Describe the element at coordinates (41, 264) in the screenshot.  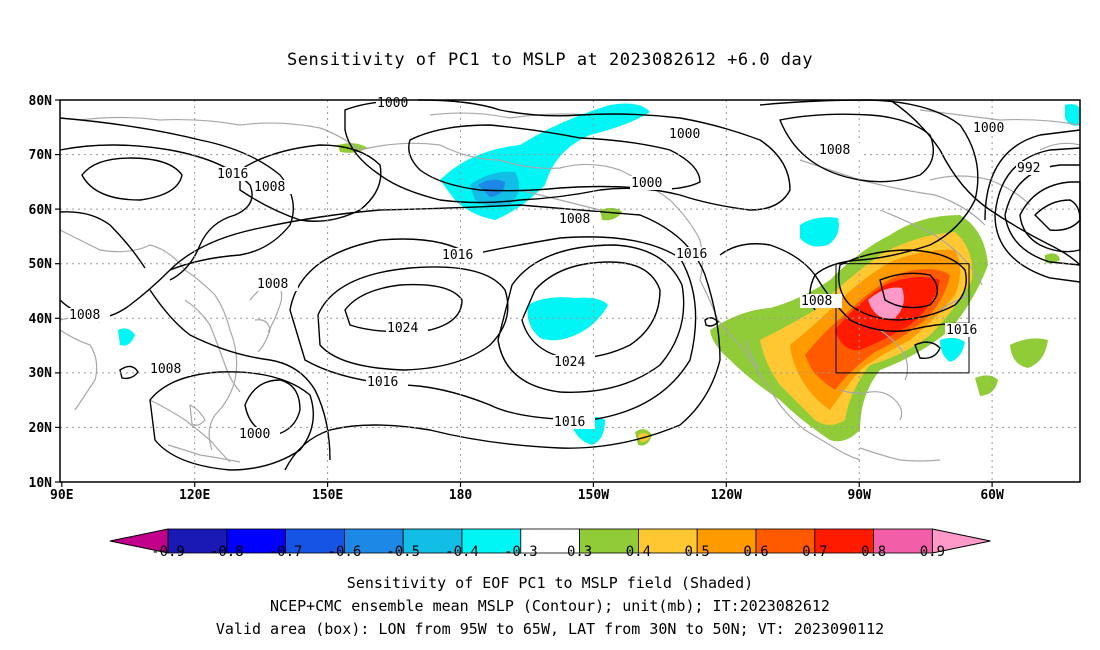
I see `lat-label: 50N` at that location.